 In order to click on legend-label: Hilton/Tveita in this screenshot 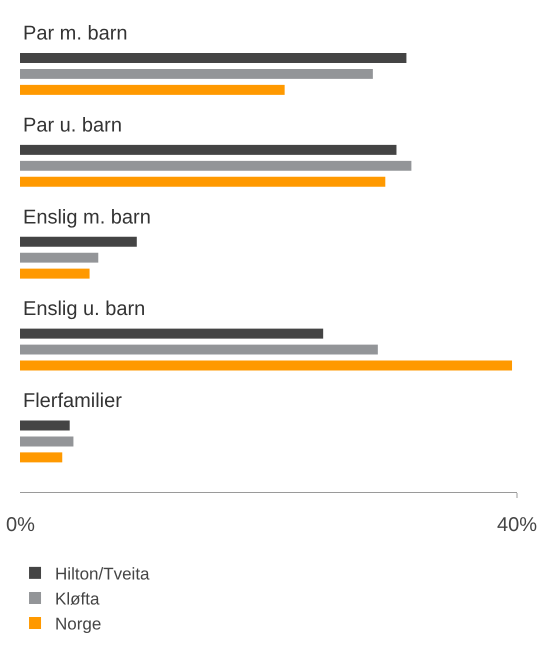, I will do `click(102, 574)`.